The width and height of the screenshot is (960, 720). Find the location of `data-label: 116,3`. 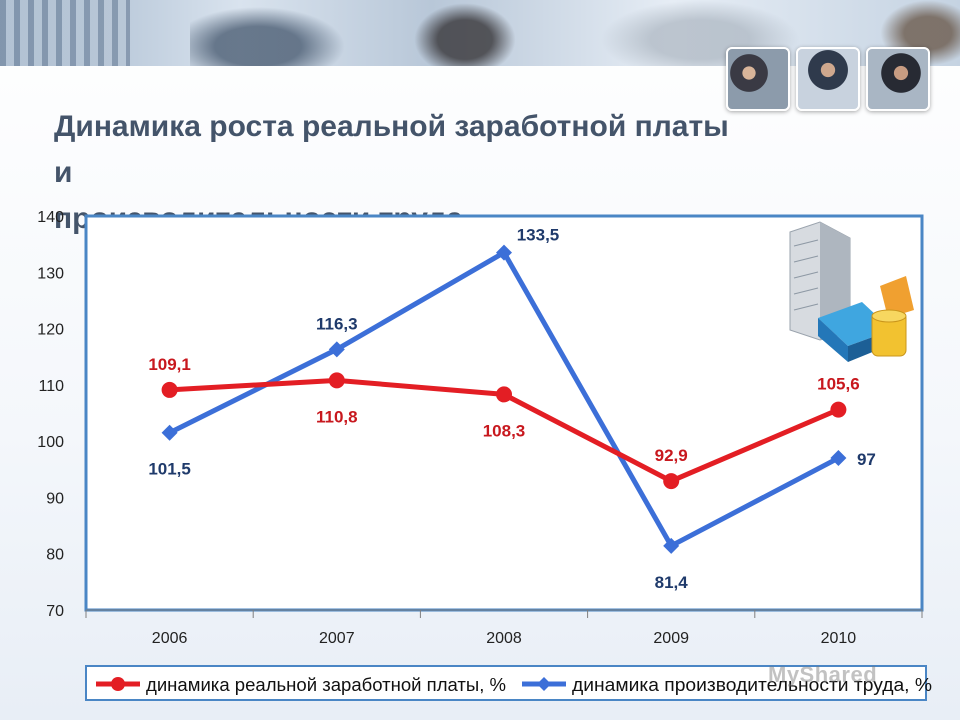

data-label: 116,3 is located at coordinates (337, 323).